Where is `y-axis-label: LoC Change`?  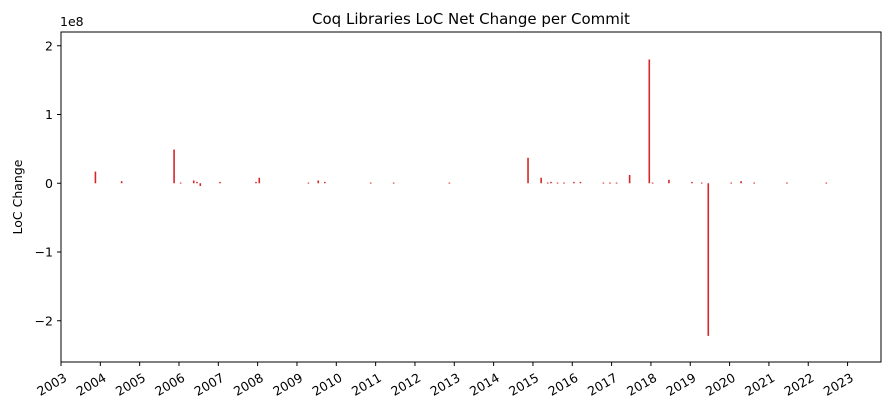
y-axis-label: LoC Change is located at coordinates (17, 196).